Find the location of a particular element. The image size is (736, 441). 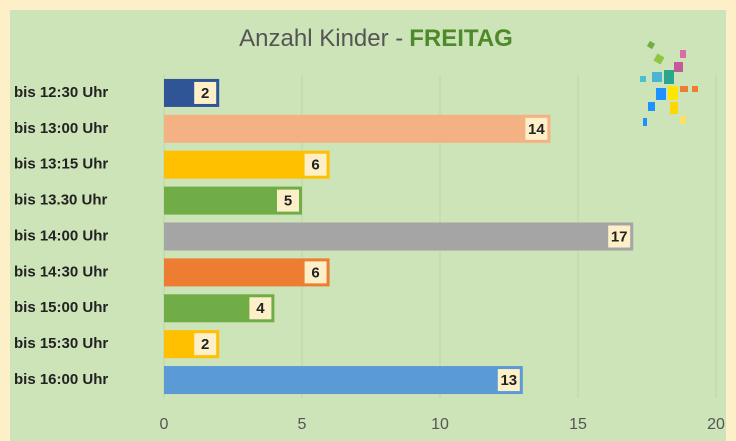

x-tick-label: 20 is located at coordinates (716, 424).